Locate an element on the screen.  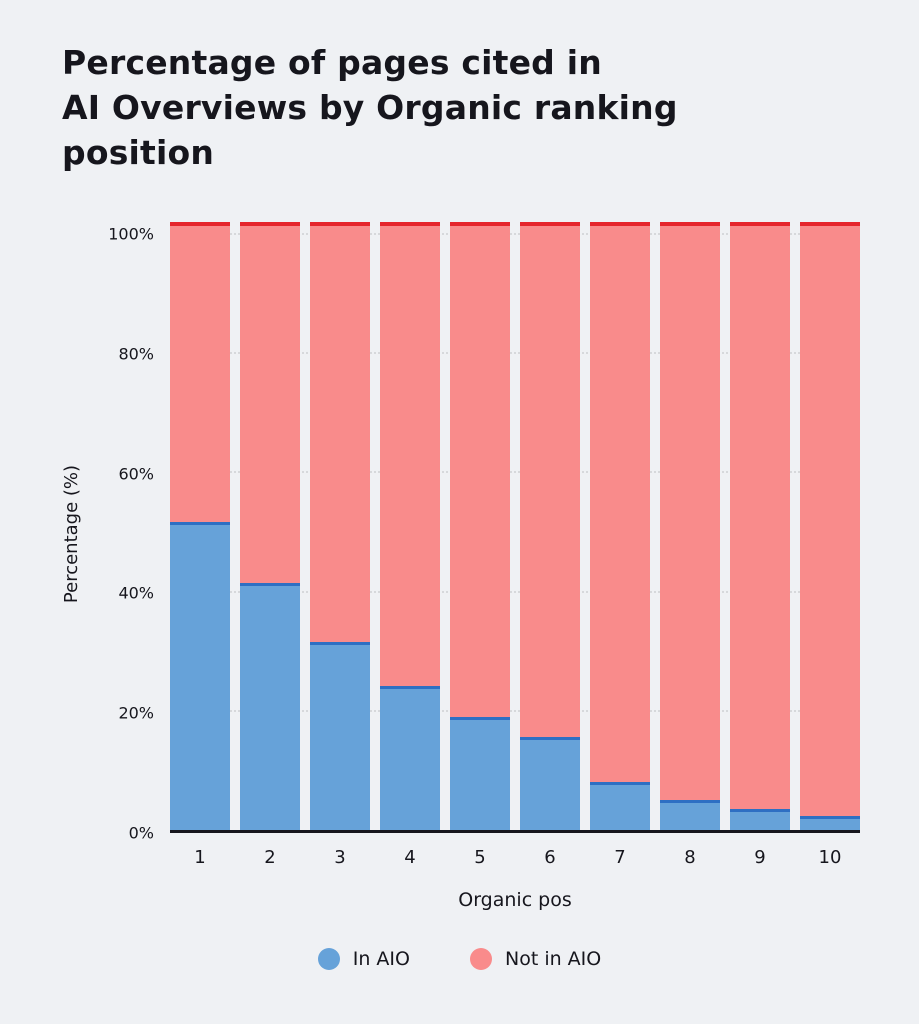
y-axis-label: Percentage (%) is located at coordinates (71, 533).